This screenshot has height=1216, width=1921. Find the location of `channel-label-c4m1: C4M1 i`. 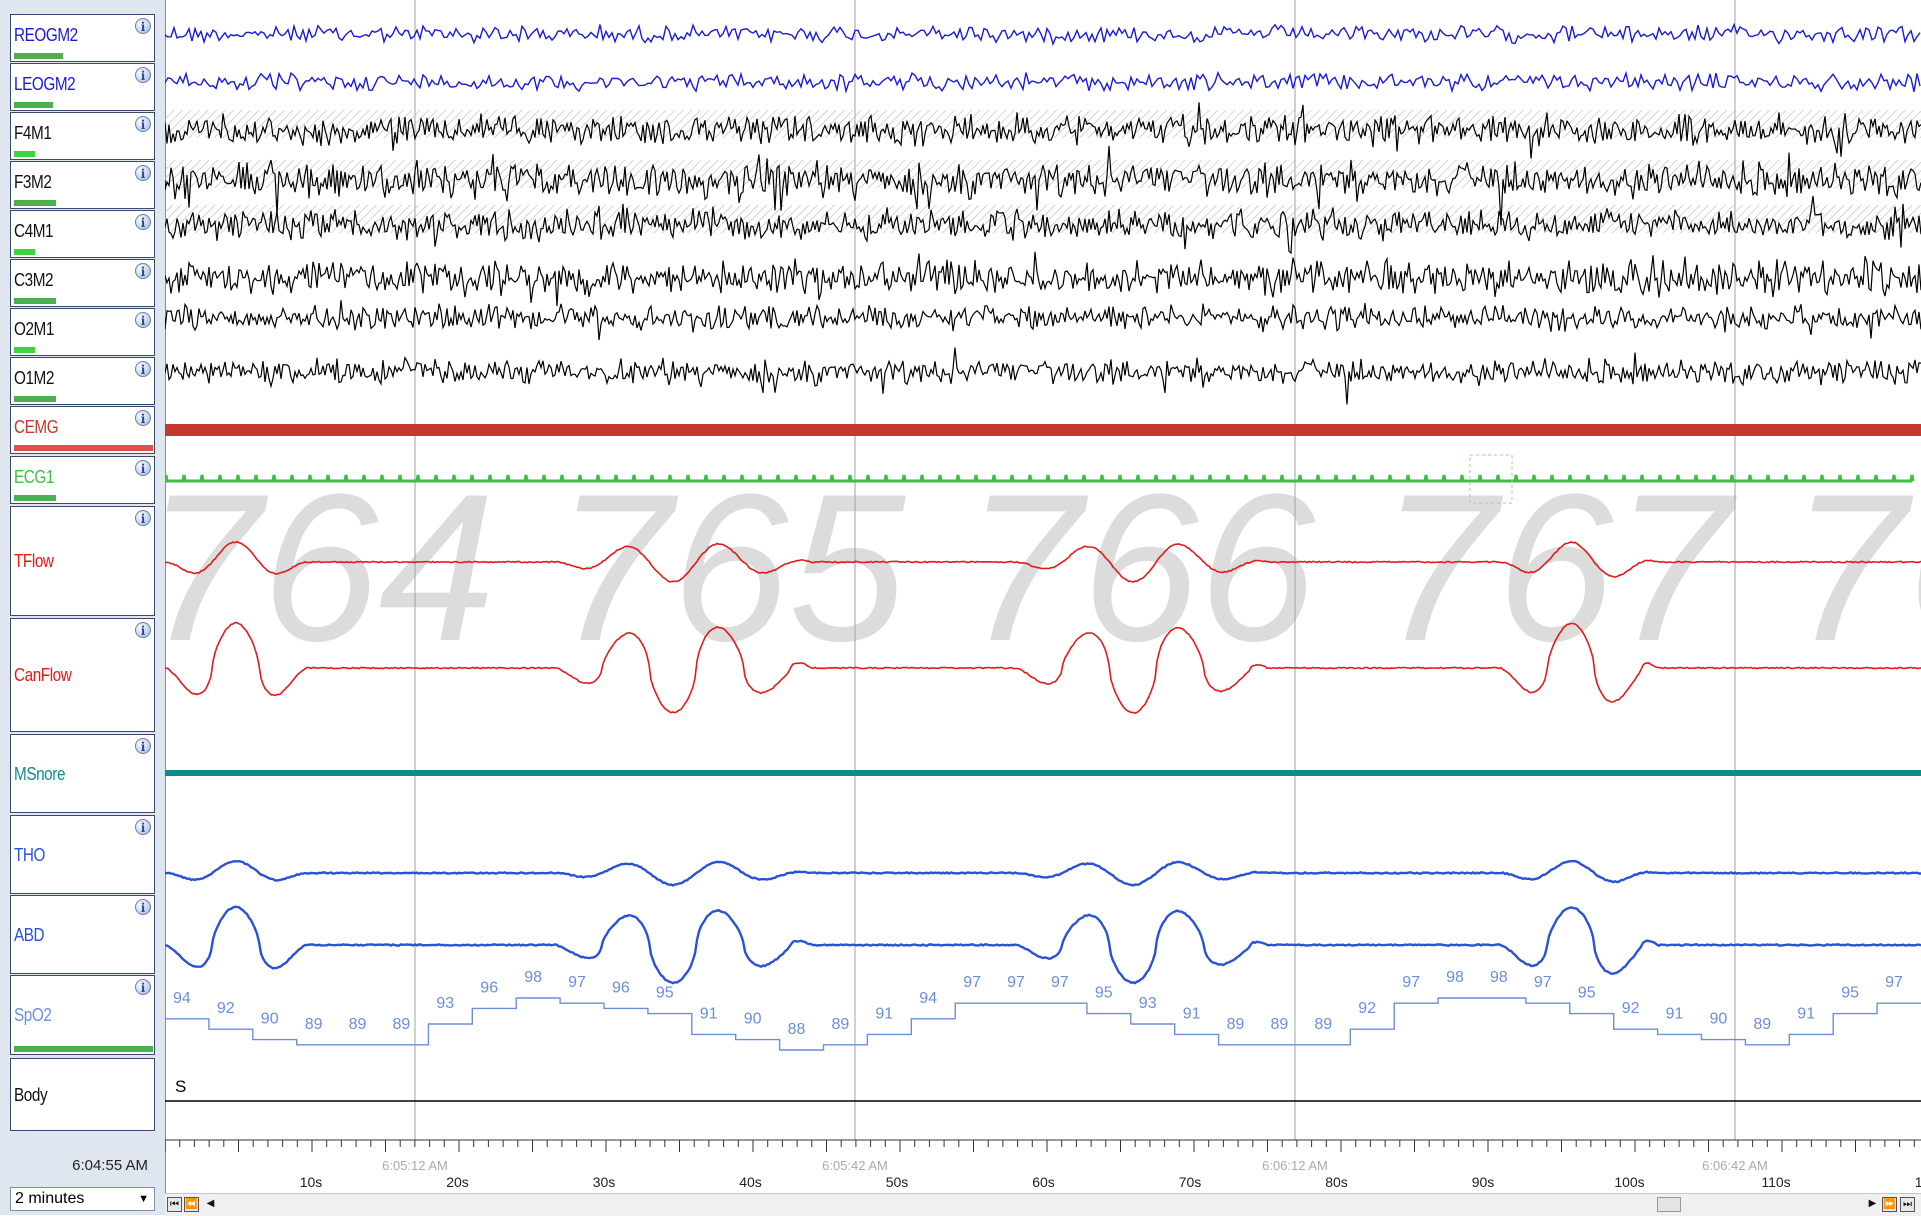

channel-label-c4m1: C4M1 i is located at coordinates (82, 234).